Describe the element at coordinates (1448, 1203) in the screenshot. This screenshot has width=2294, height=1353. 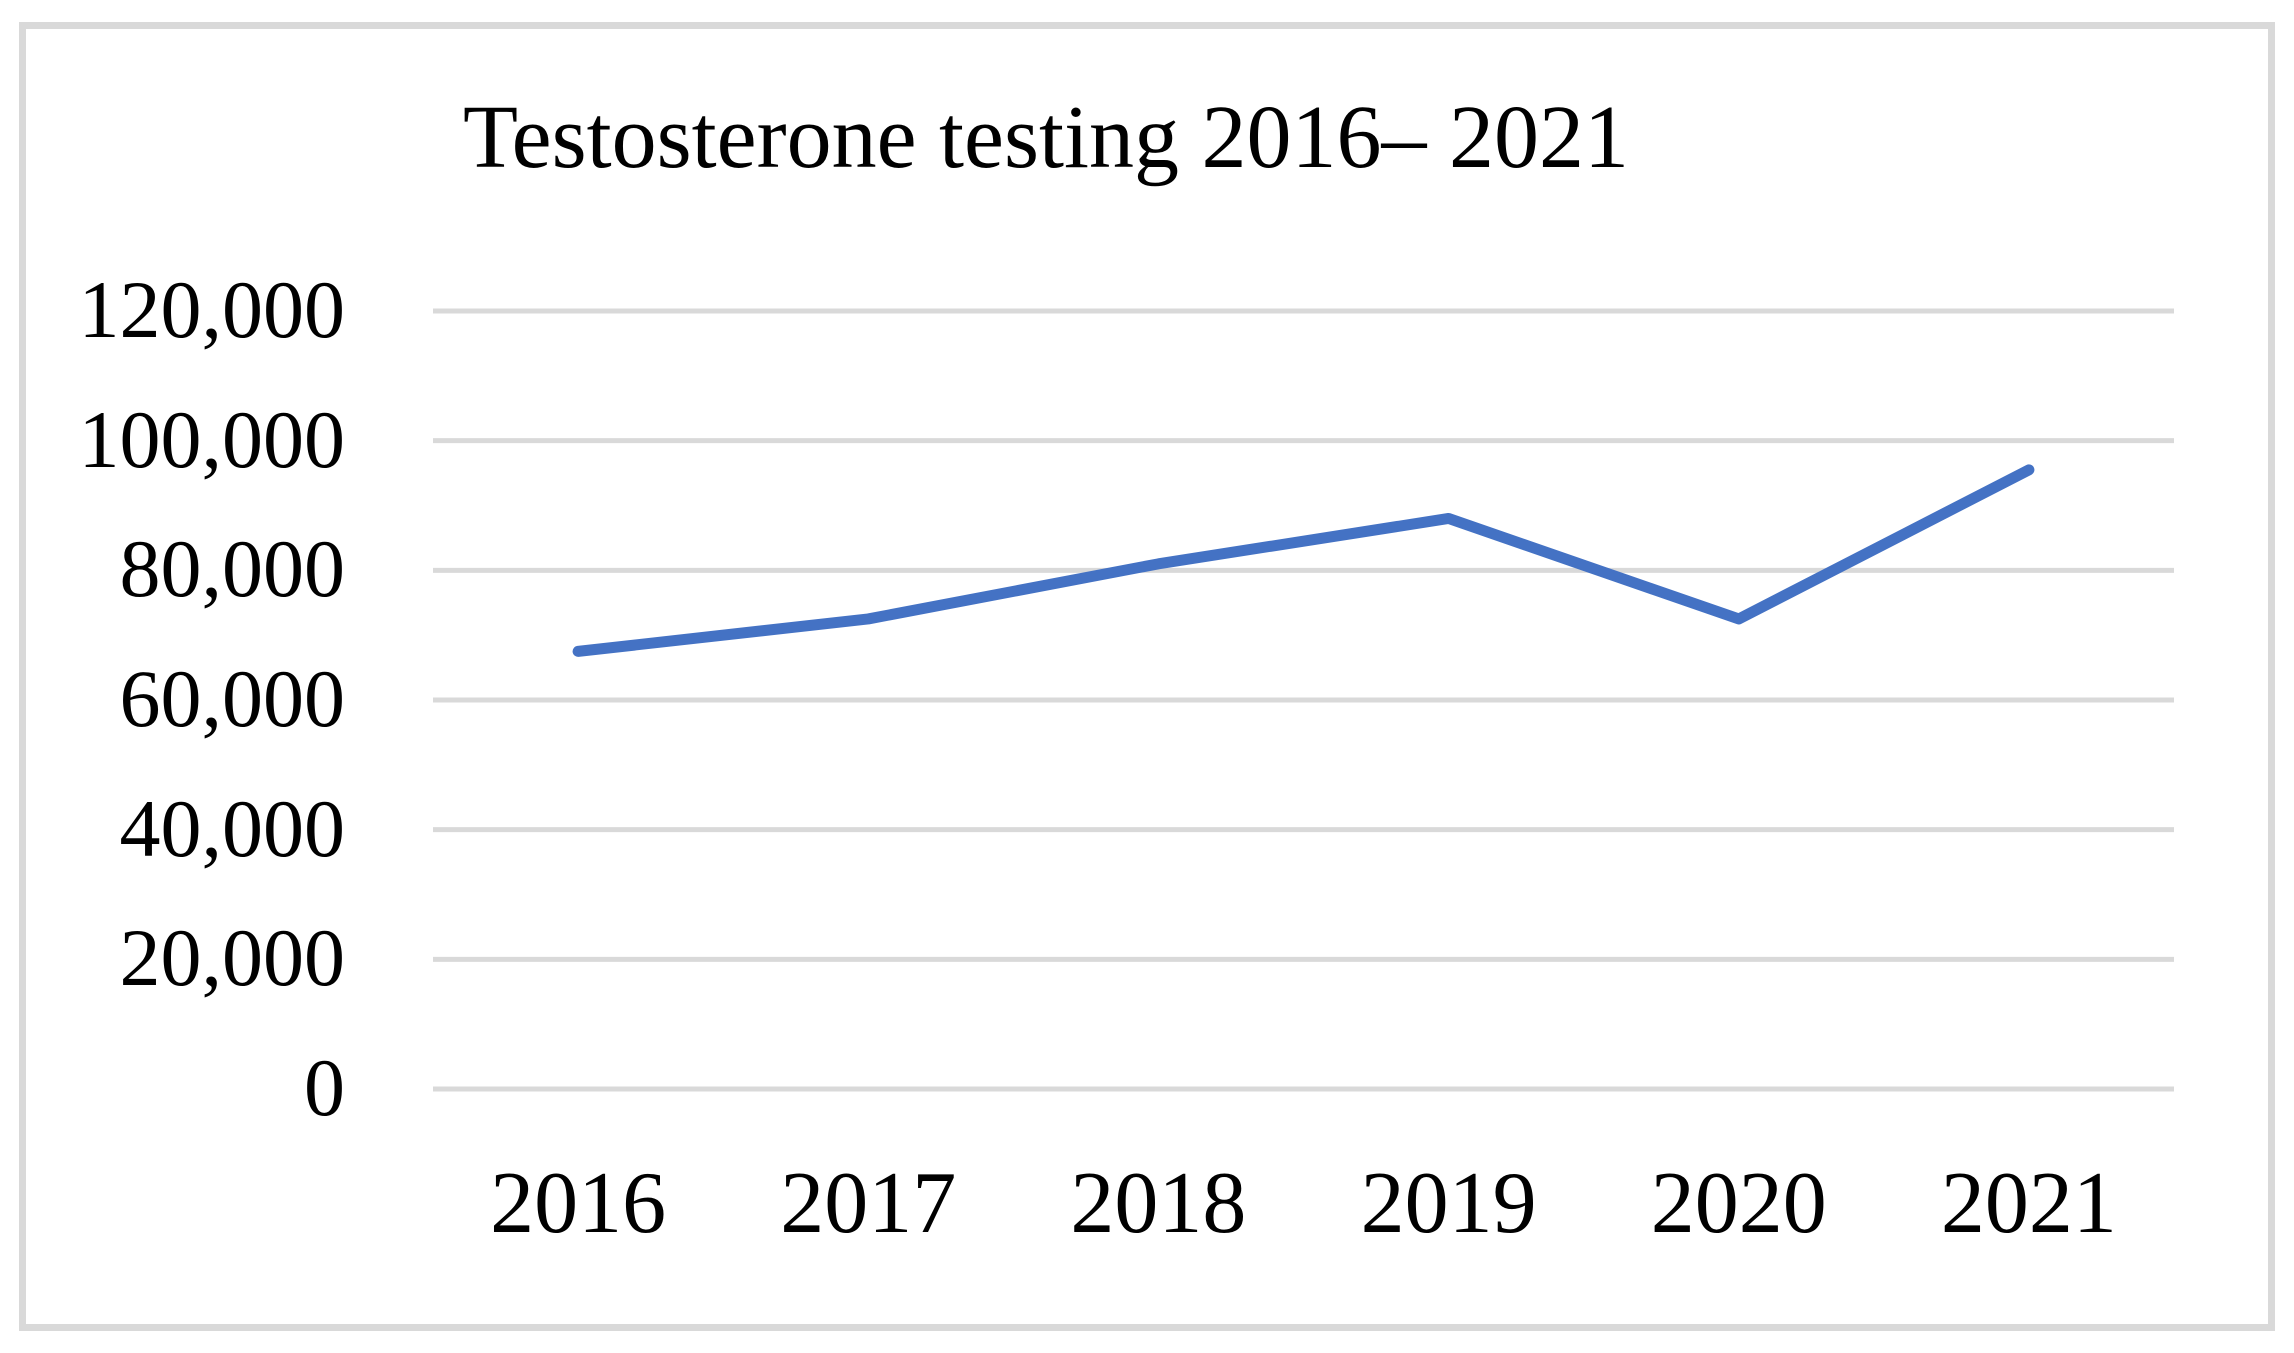
I see `x-axis-tick-label: 2019` at that location.